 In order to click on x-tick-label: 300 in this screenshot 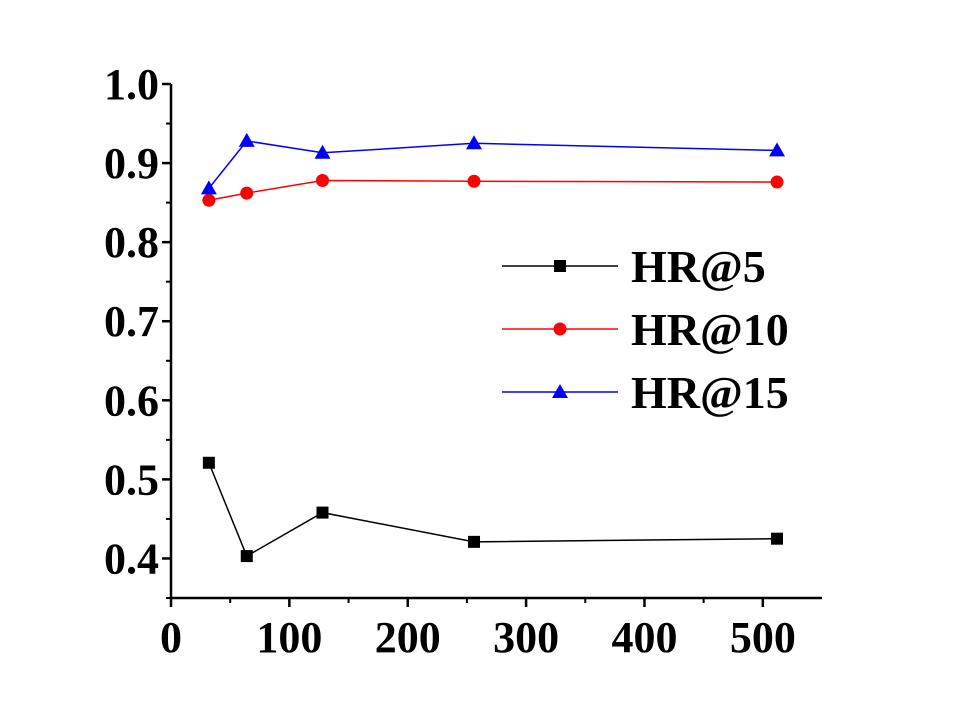, I will do `click(526, 637)`.